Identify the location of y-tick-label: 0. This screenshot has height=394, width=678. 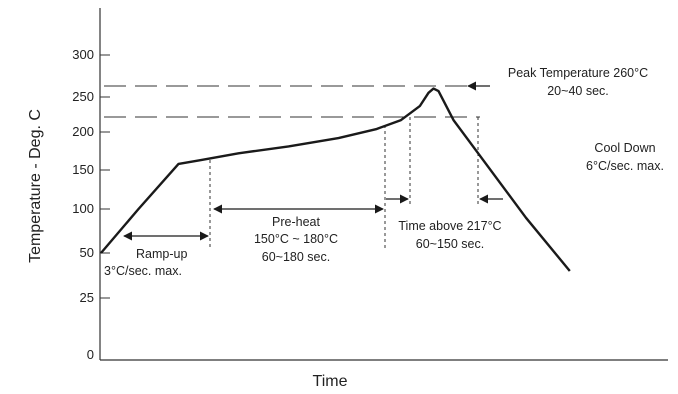
(90, 354).